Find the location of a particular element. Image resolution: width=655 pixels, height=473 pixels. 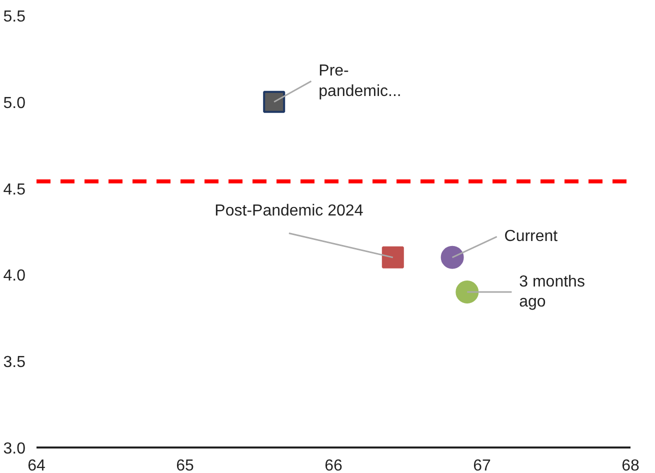

text: 3 months ago is located at coordinates (552, 292).